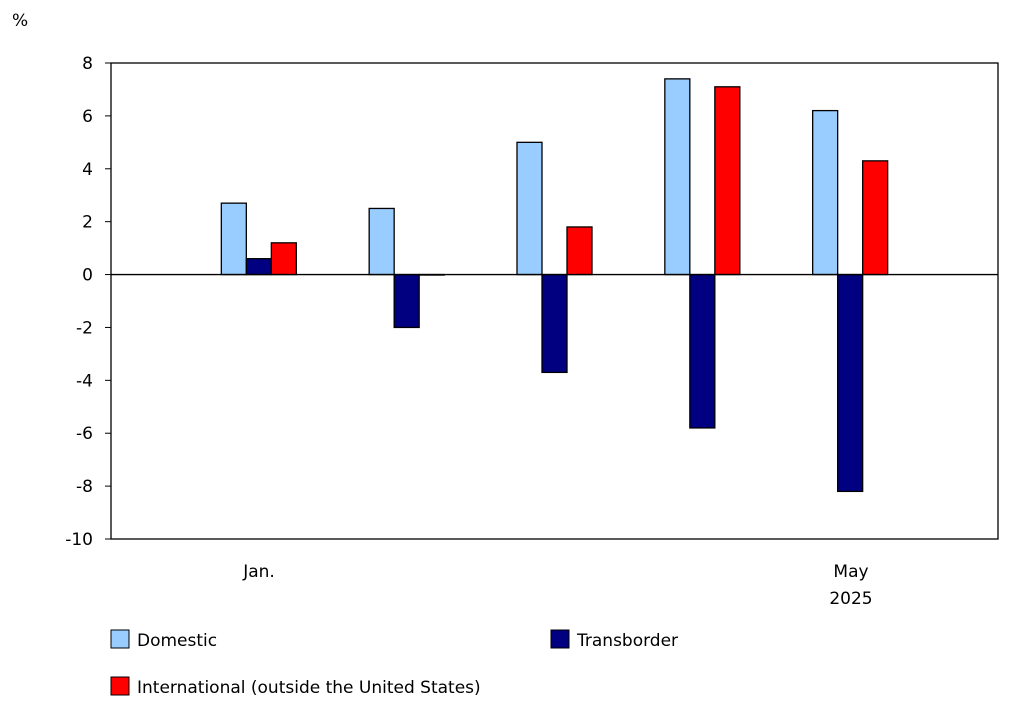 The image size is (1030, 714). I want to click on y-tick-label: -6, so click(84, 434).